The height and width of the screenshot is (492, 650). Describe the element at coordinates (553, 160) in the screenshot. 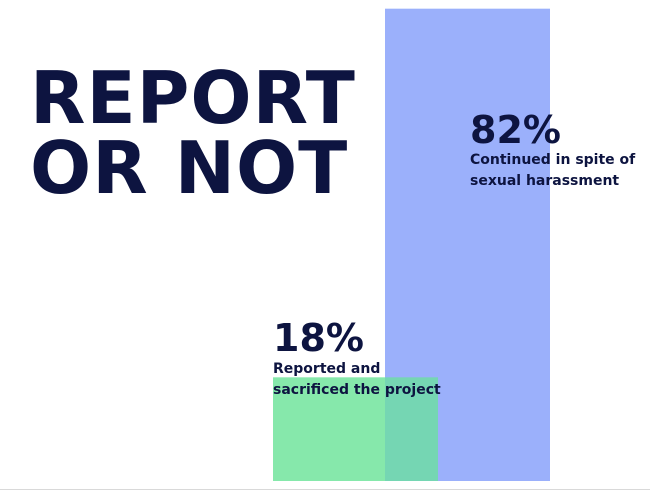

I see `data-label-continued-line-1: Continued in spite of` at that location.